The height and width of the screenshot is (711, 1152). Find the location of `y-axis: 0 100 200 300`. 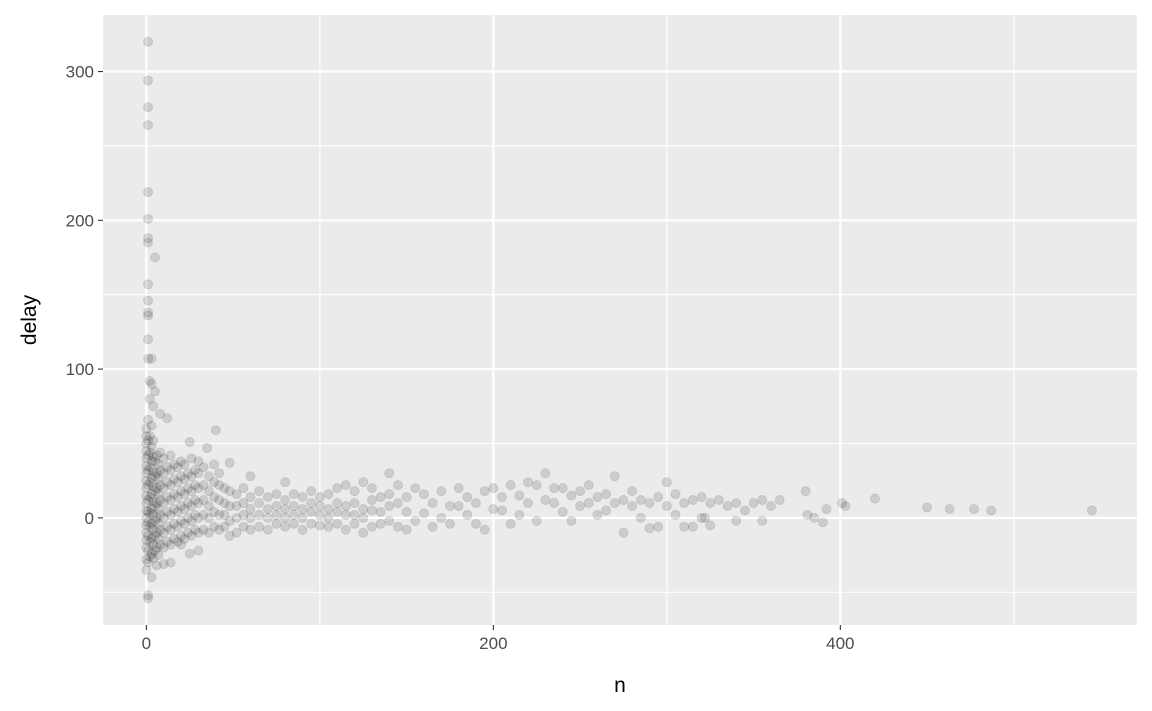

y-axis: 0 100 200 300 is located at coordinates (84, 295).